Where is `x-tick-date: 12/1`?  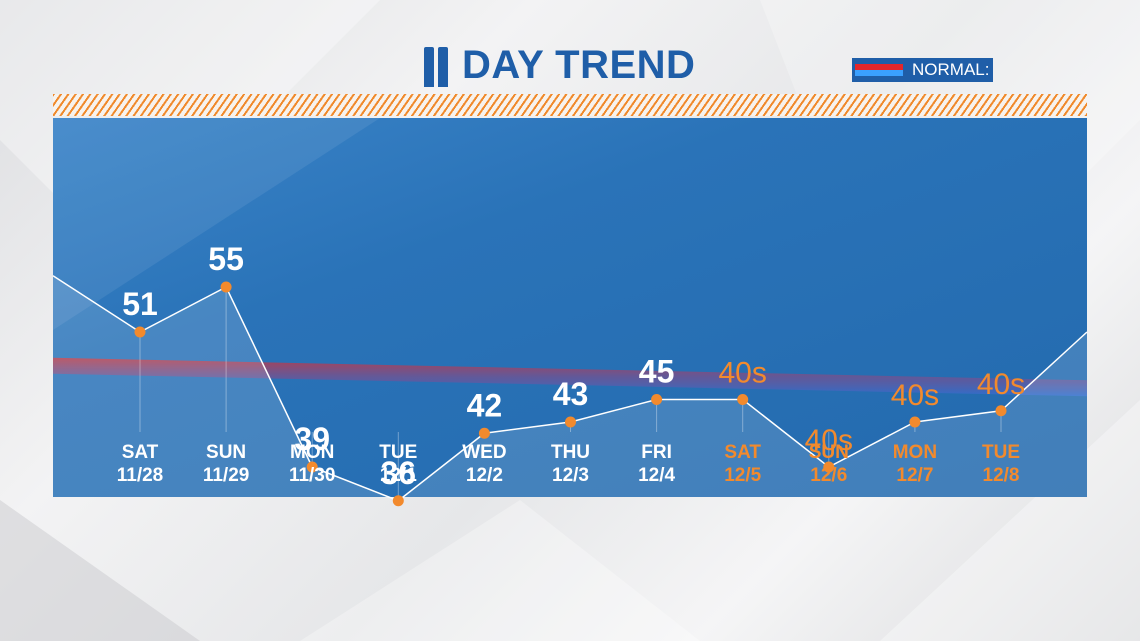 x-tick-date: 12/1 is located at coordinates (398, 475).